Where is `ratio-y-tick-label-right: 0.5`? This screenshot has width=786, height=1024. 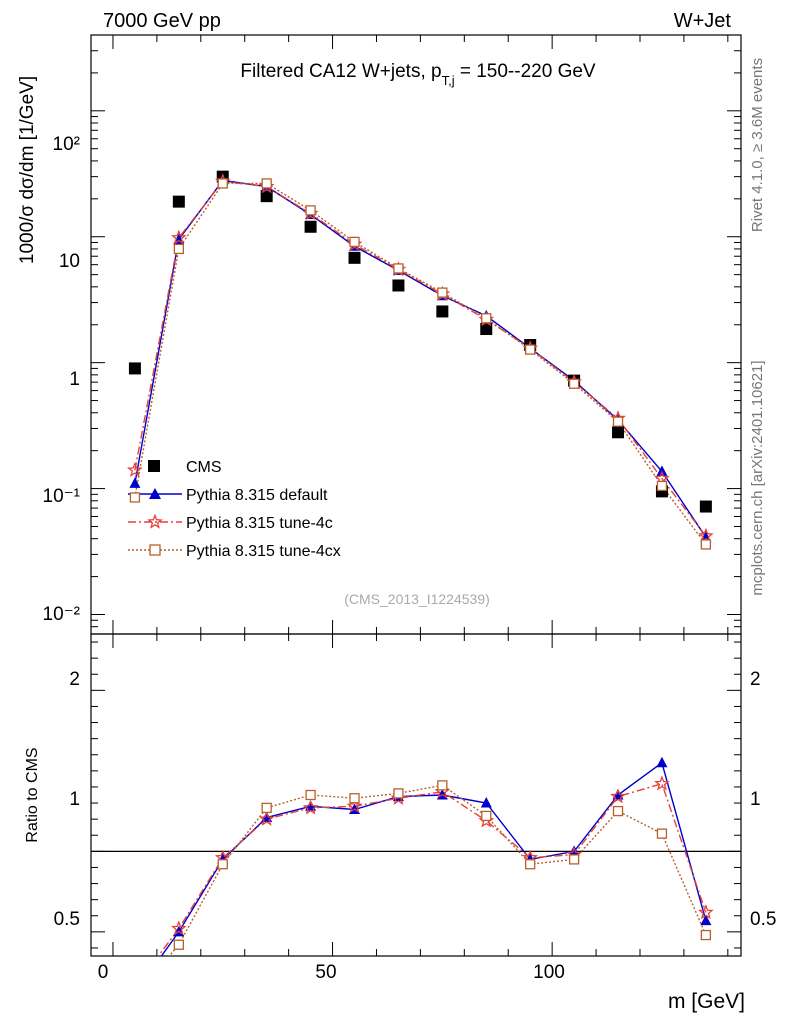
ratio-y-tick-label-right: 0.5 is located at coordinates (763, 919).